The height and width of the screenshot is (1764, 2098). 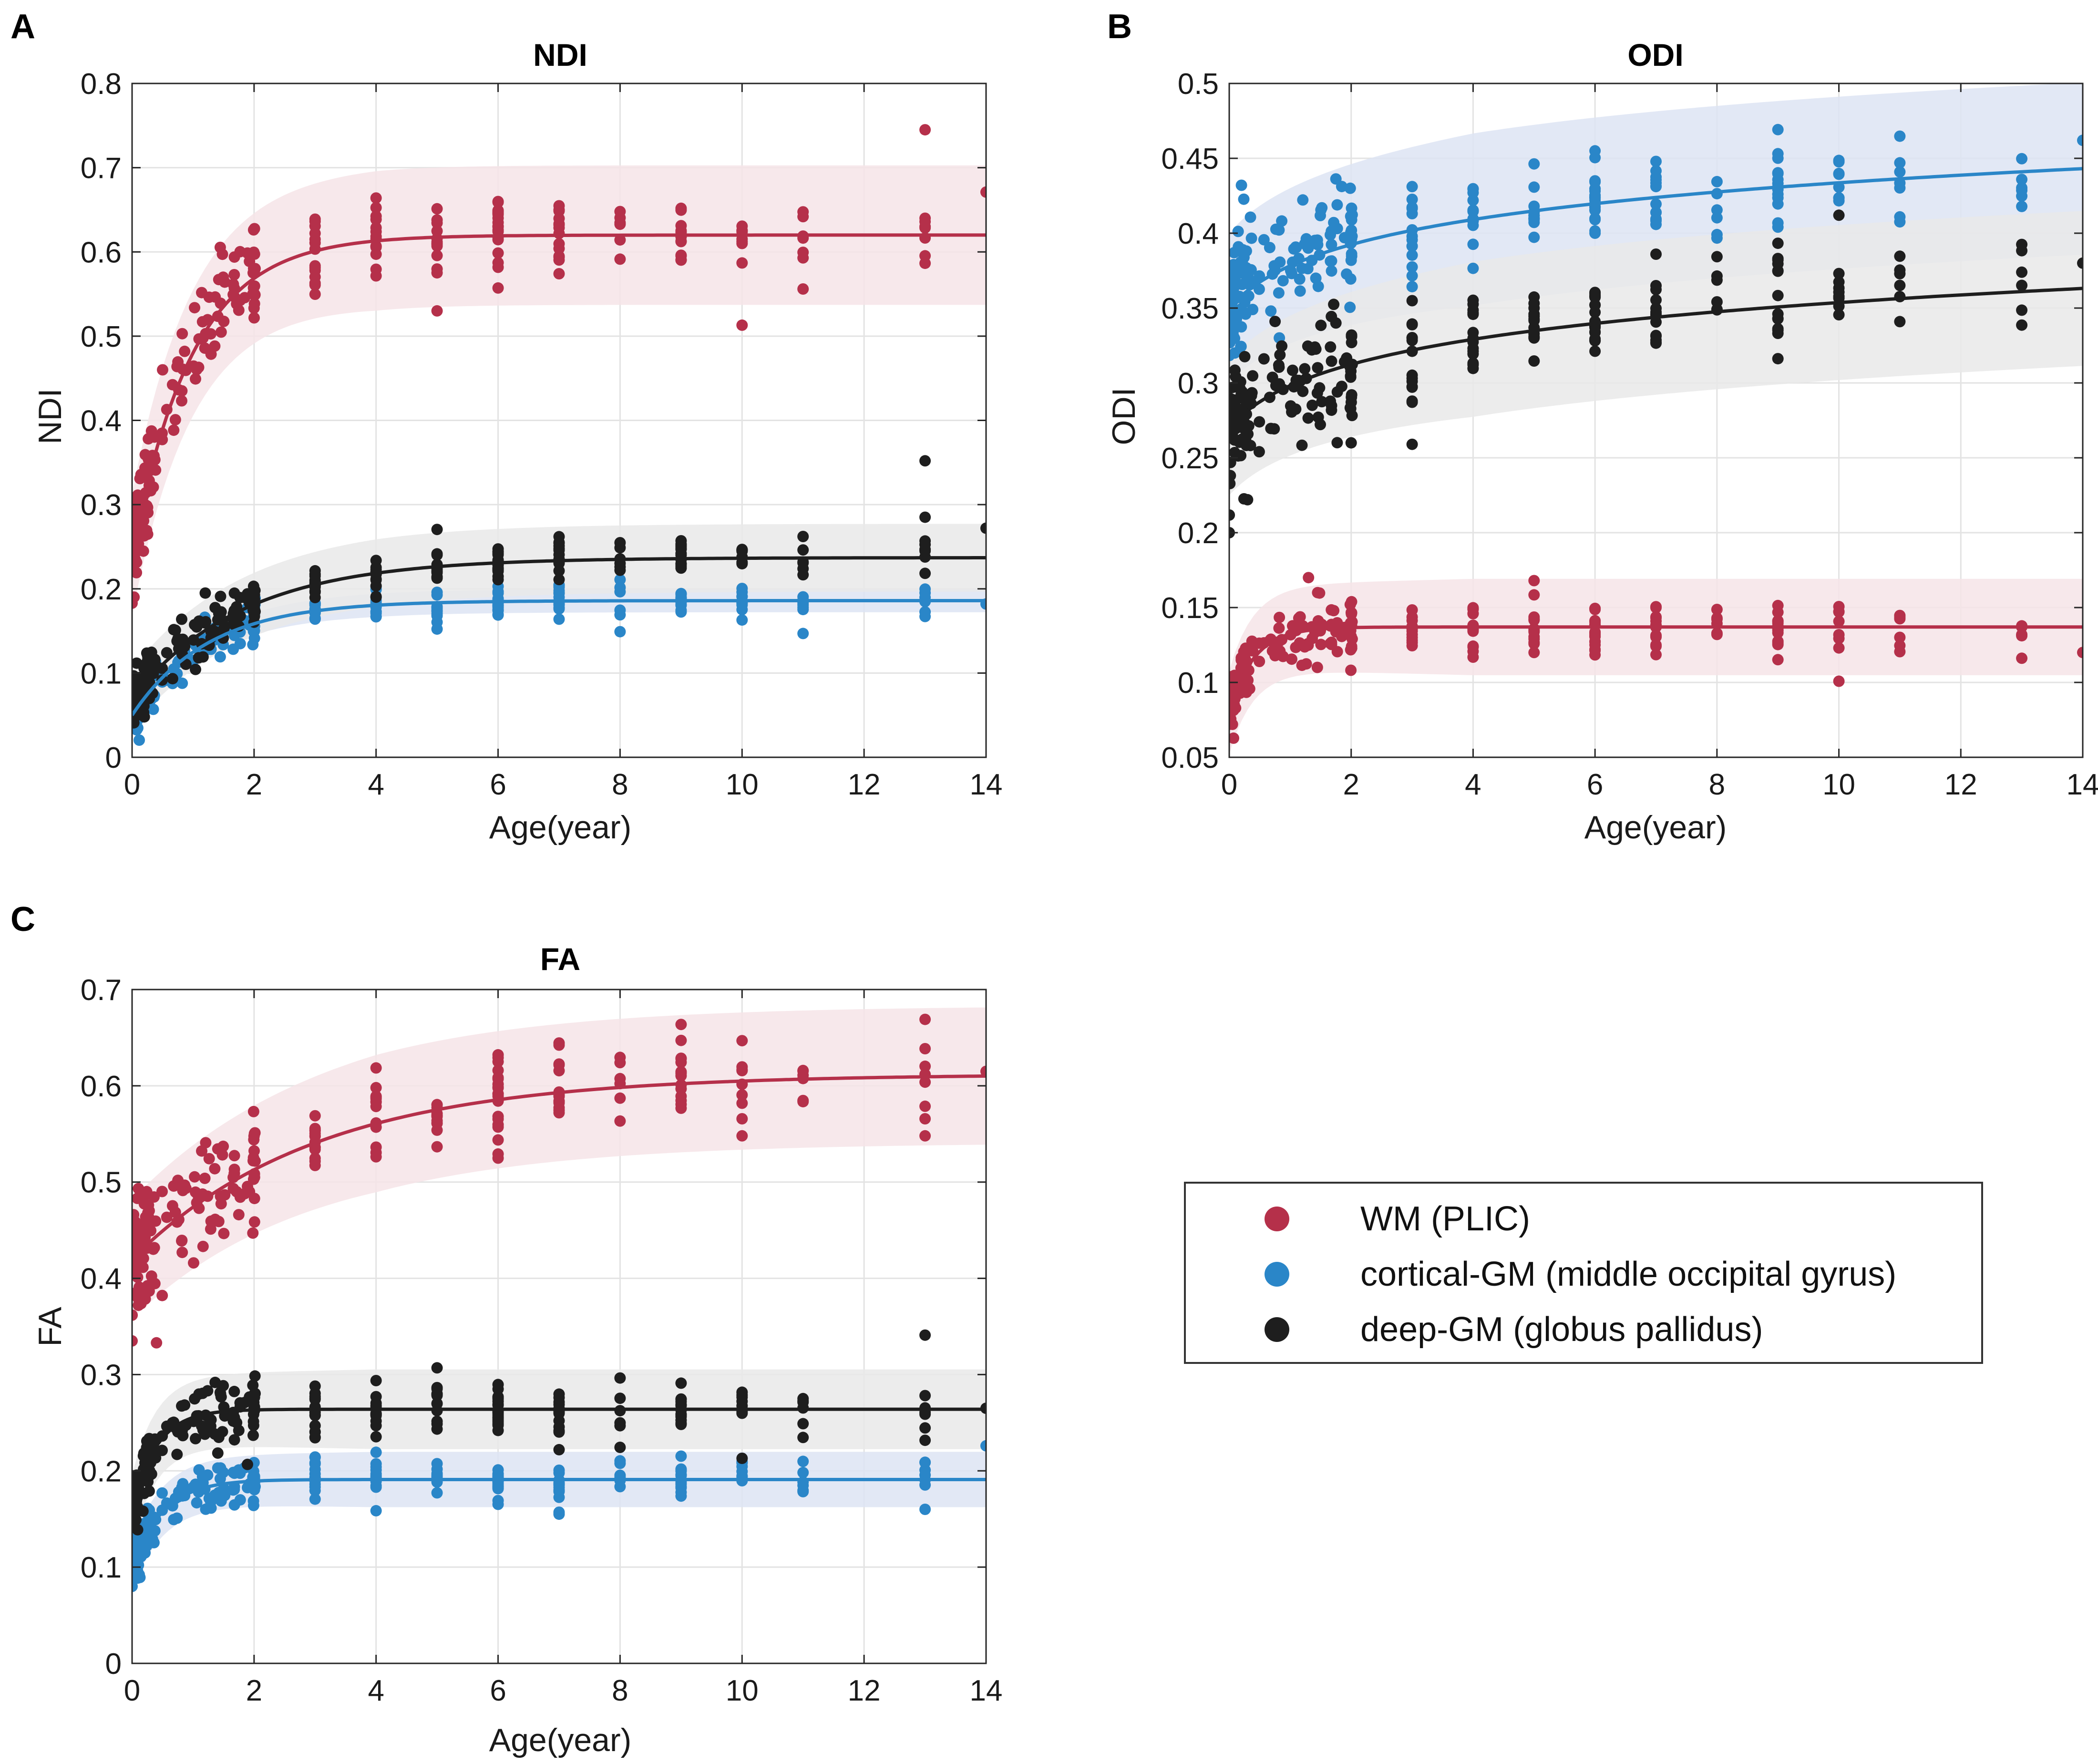 I want to click on scatter-dgm, so click(x=559, y=592).